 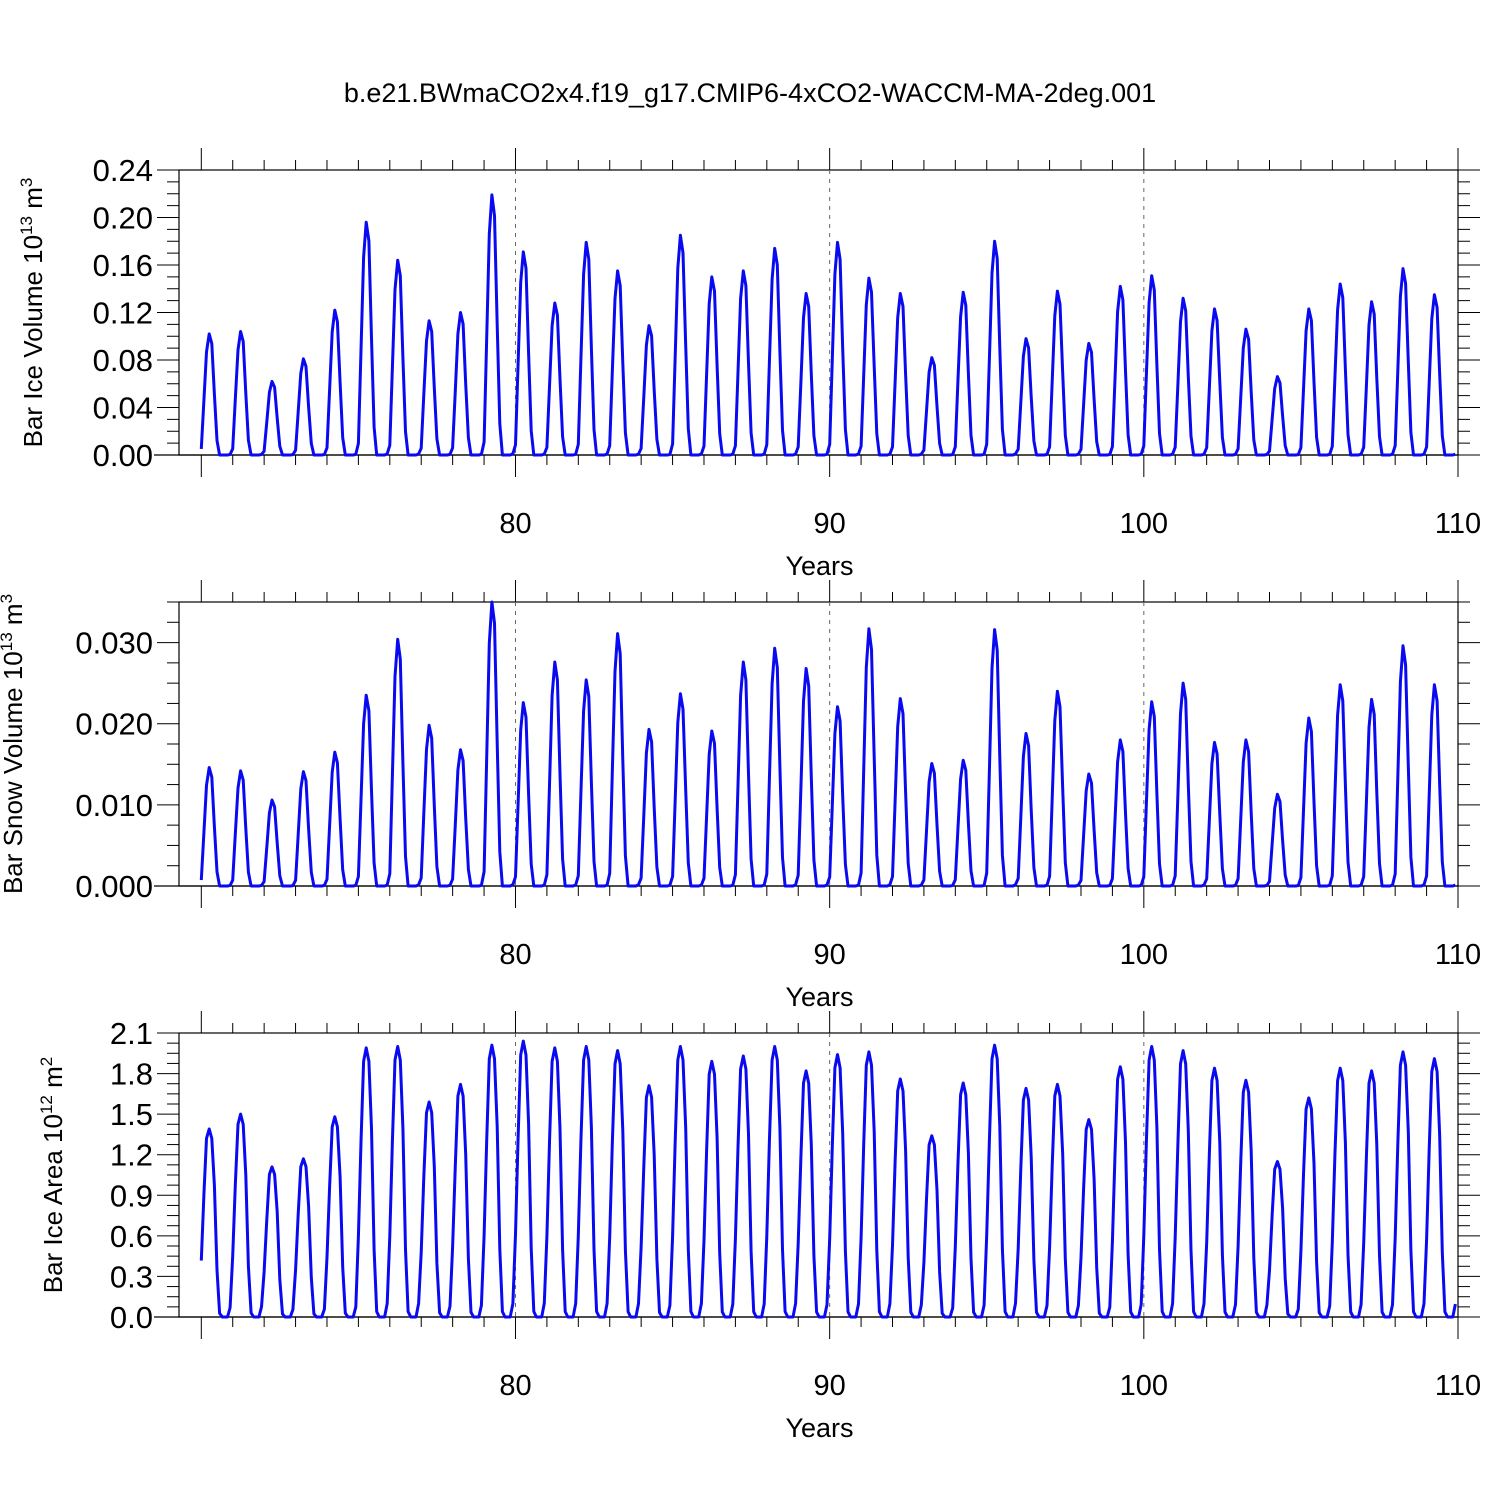 What do you see at coordinates (114, 805) in the screenshot?
I see `y-tick-label: 0.010` at bounding box center [114, 805].